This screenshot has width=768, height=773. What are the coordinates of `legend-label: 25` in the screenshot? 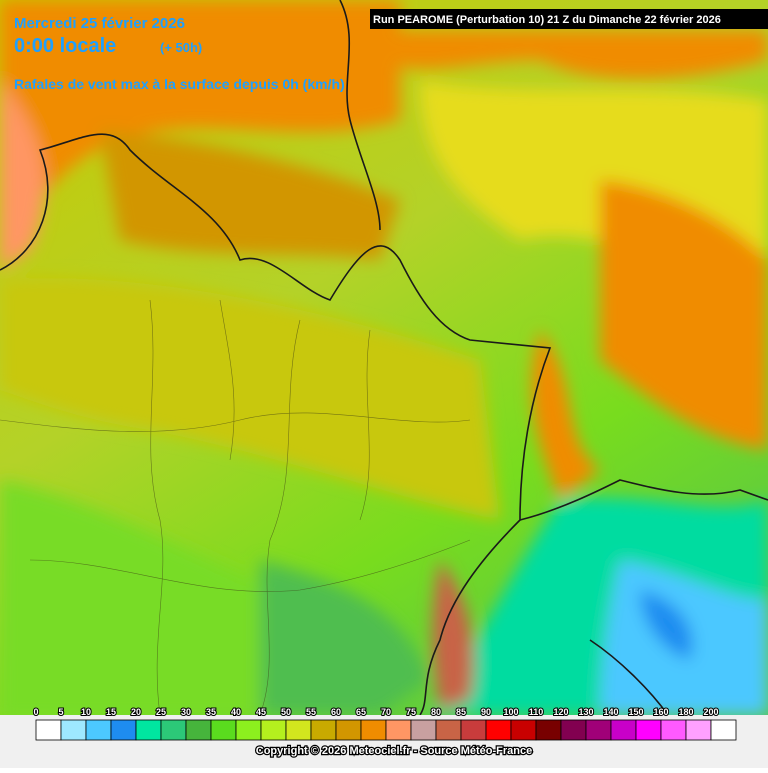 It's located at (161, 712).